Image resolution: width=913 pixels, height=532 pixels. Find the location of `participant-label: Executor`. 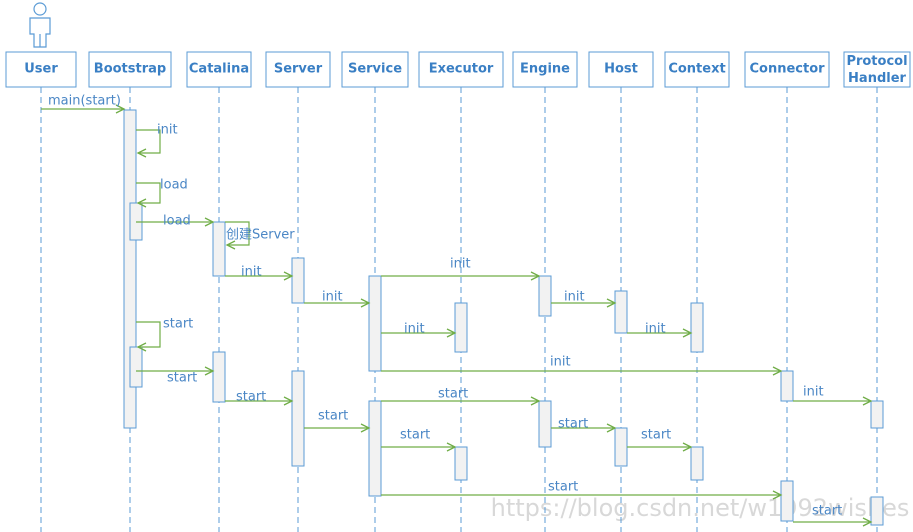

participant-label: Executor is located at coordinates (461, 69).